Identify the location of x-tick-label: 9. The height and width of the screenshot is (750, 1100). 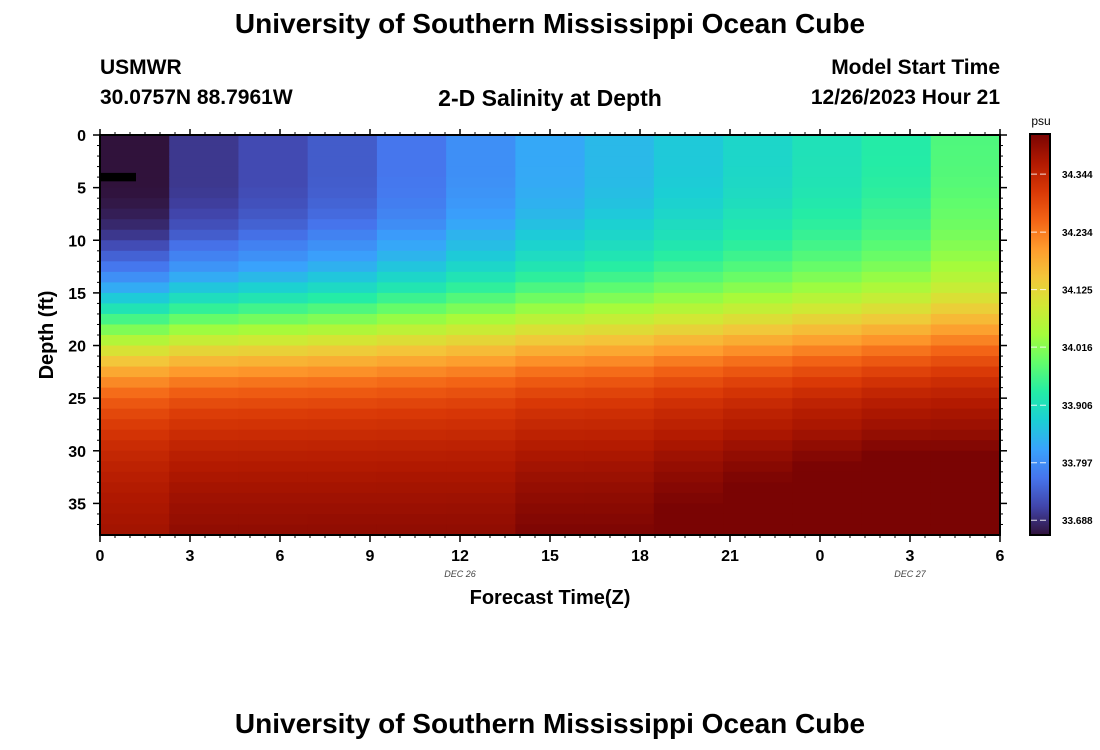
(370, 556).